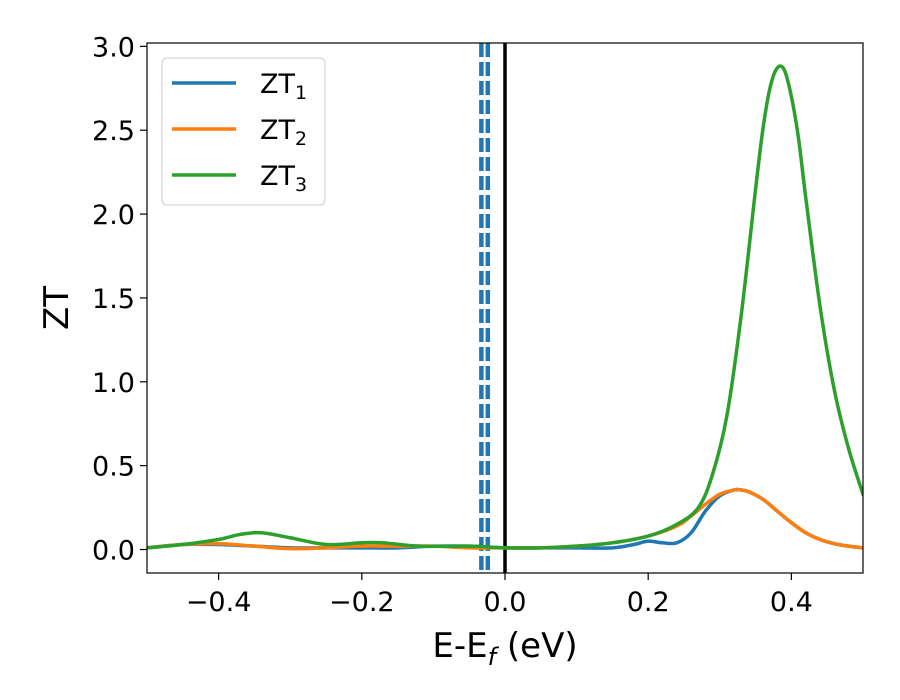 The width and height of the screenshot is (900, 700). I want to click on legend: ZT1 ZT2 ZT3, so click(243, 131).